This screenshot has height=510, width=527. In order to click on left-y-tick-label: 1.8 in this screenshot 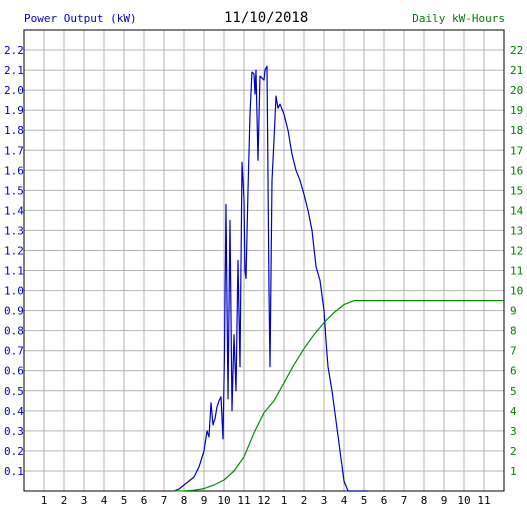, I will do `click(14, 130)`.